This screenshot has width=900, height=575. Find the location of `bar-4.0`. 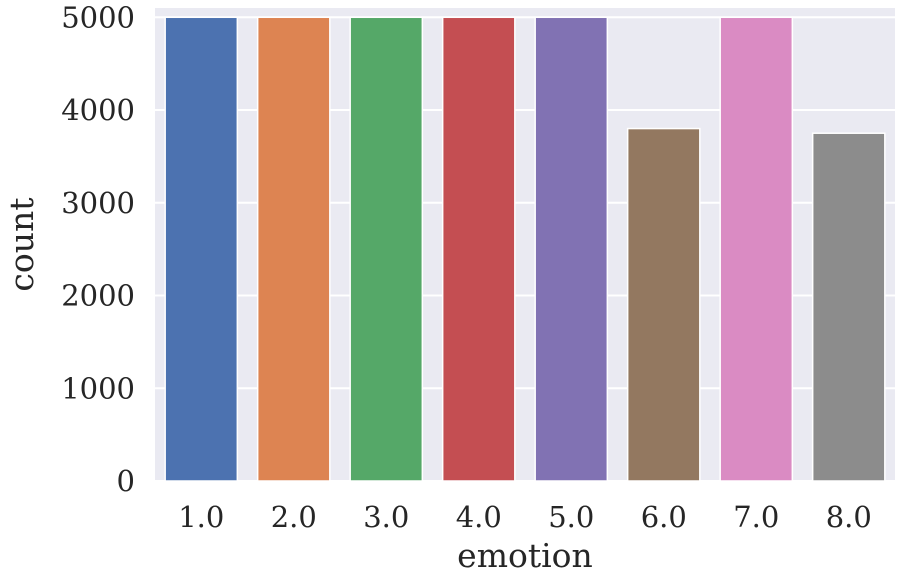

bar-4.0 is located at coordinates (478, 249).